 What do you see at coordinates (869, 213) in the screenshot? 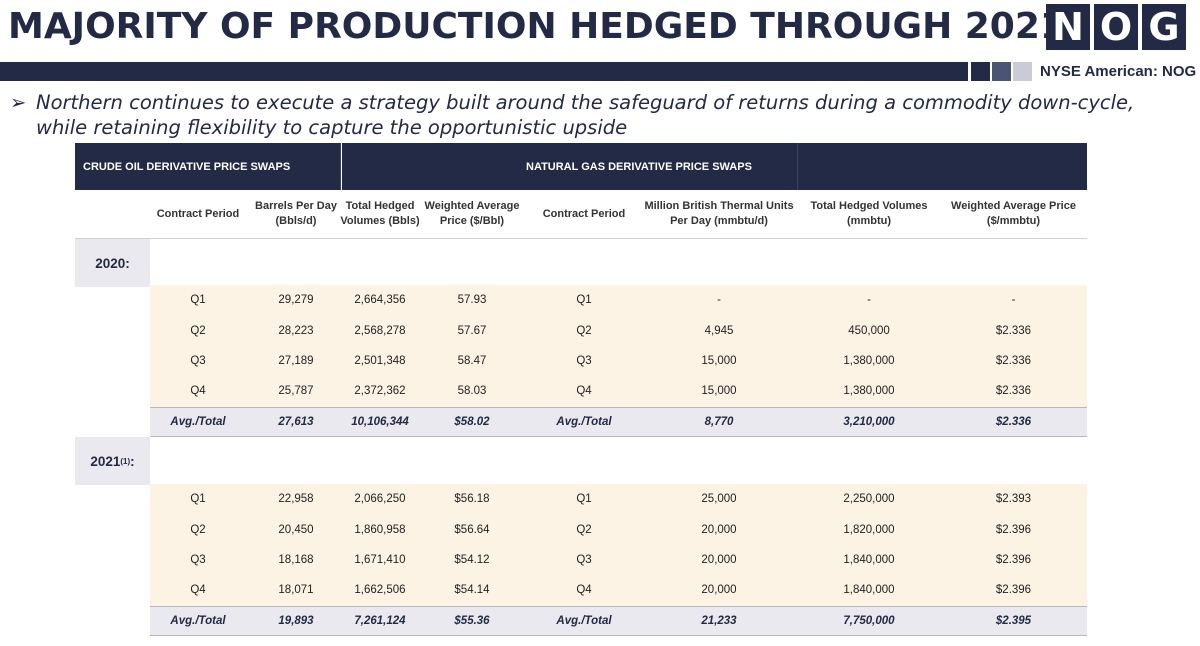
I see `column-header: Total Hedged Volumes (mmbtu)` at bounding box center [869, 213].